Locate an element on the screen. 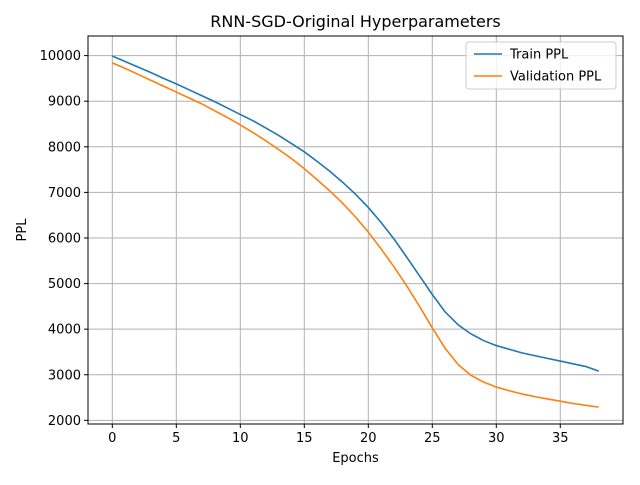 This screenshot has height=485, width=640. y-tick-label: 4000 is located at coordinates (64, 330).